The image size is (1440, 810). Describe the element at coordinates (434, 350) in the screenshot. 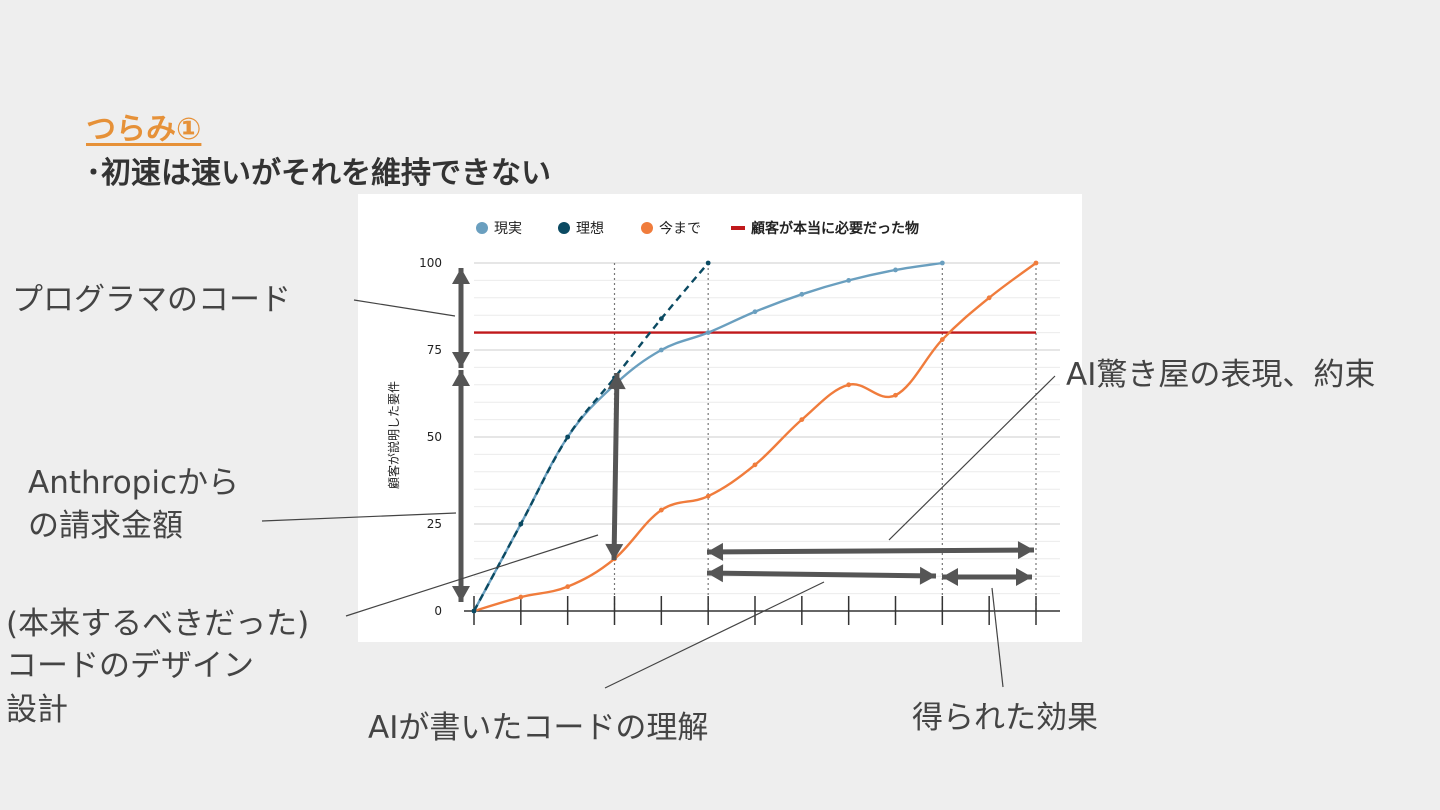

I see `y-tick-label: 75` at that location.